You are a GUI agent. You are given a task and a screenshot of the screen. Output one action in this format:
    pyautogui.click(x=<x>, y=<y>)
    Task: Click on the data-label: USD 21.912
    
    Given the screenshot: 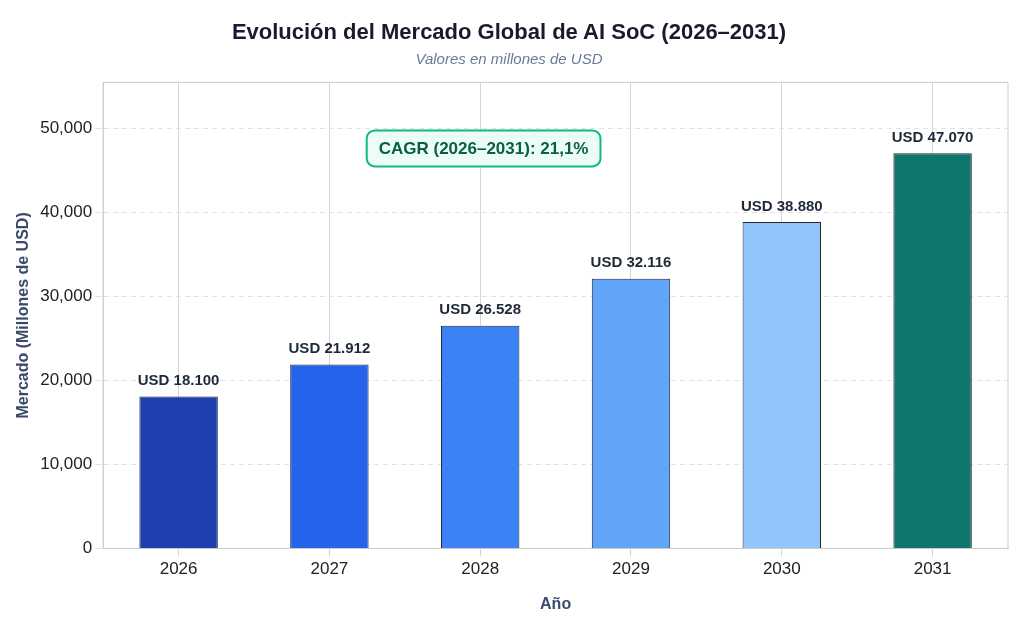 What is the action you would take?
    pyautogui.click(x=329, y=348)
    